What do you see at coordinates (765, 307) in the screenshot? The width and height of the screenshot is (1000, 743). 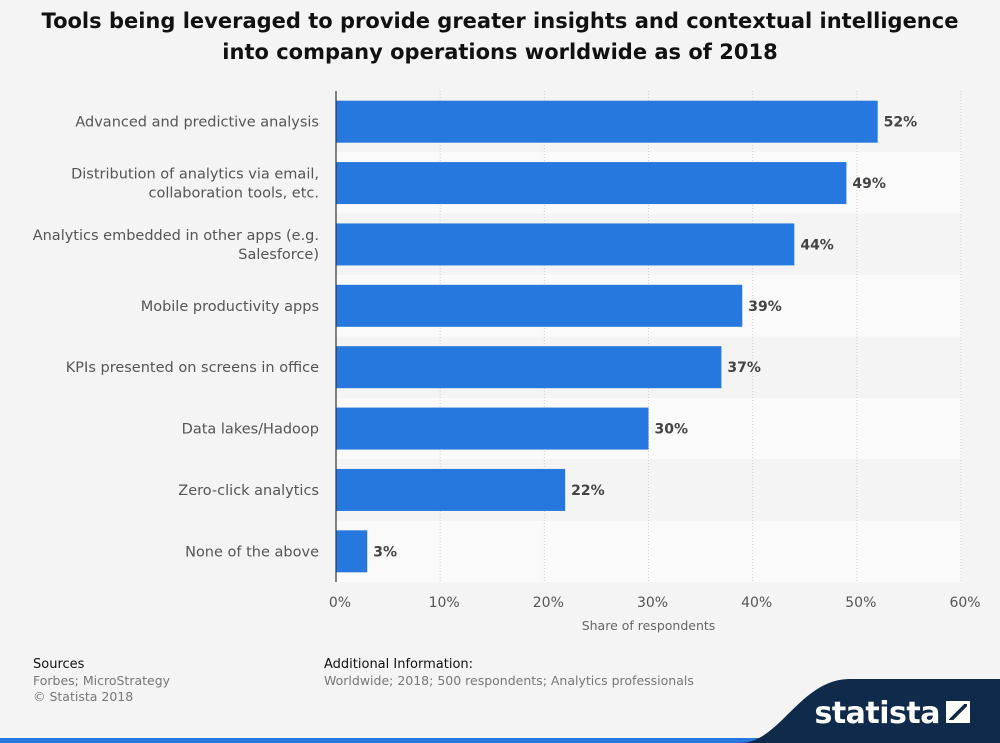 I see `value-label: 39%` at bounding box center [765, 307].